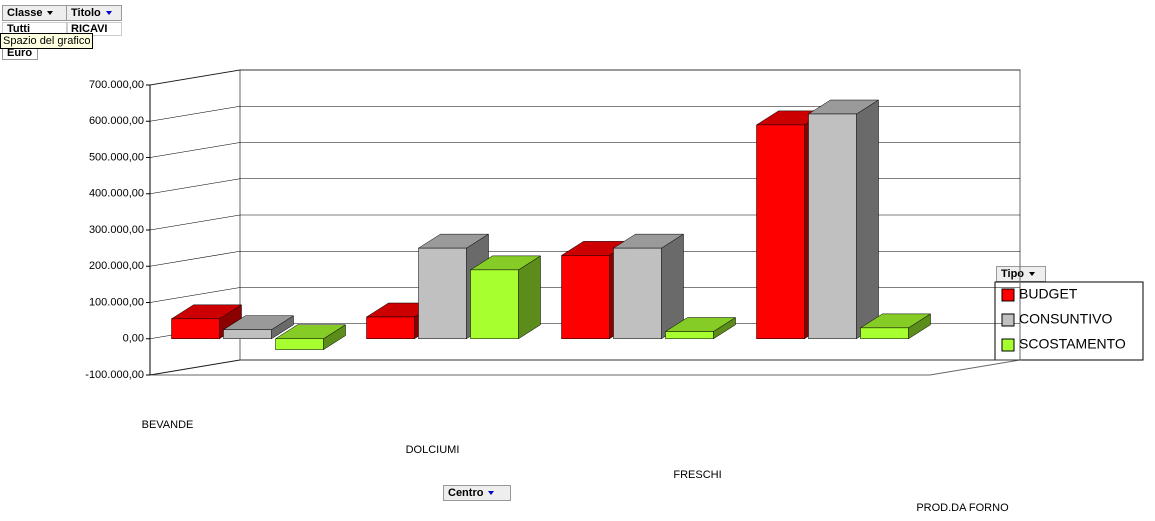 The image size is (1155, 521). I want to click on floor, so click(585, 367).